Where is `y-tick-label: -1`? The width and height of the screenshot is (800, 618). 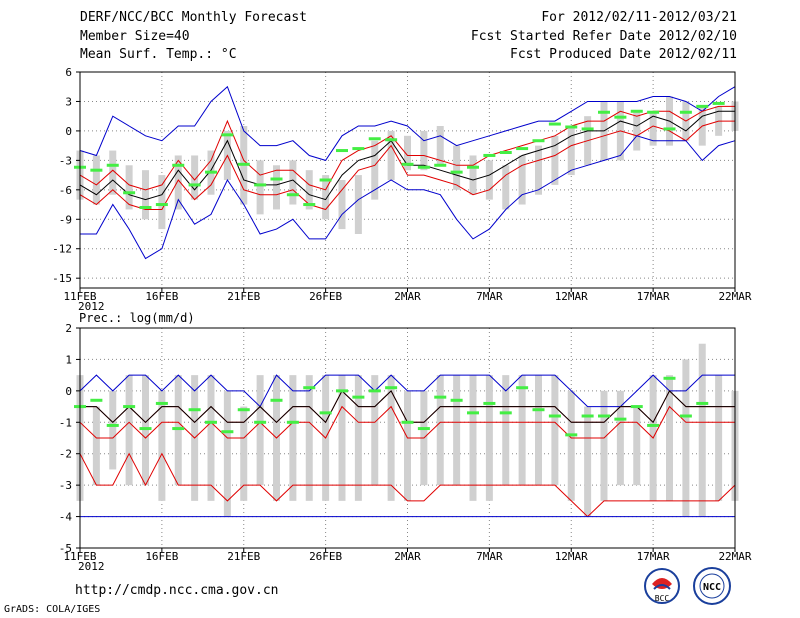
y-tick-label: -1 is located at coordinates (65, 422).